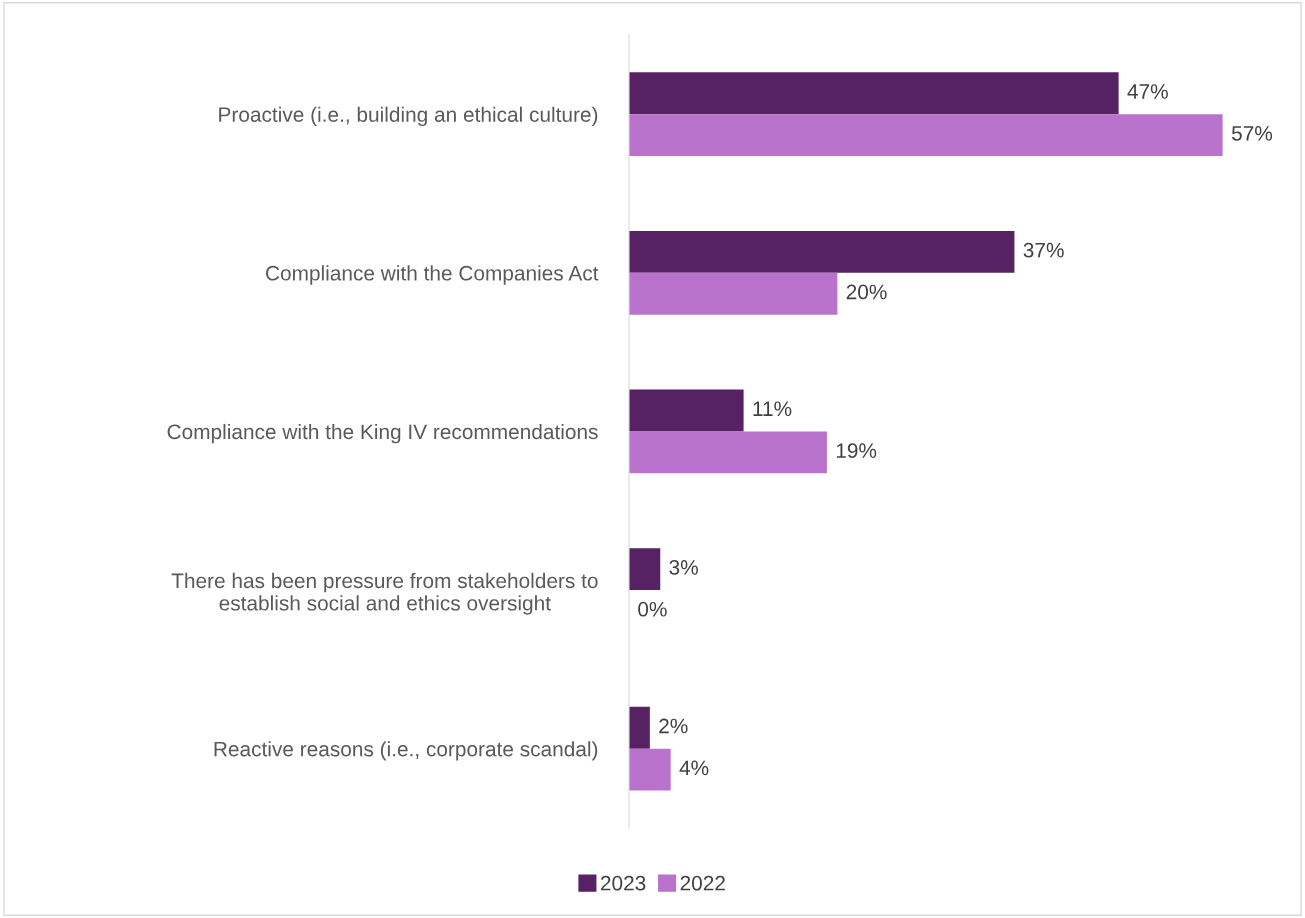 The height and width of the screenshot is (918, 1305). Describe the element at coordinates (384, 593) in the screenshot. I see `y-tick-label: There has been pressure from stakeholders to establish social and ethics oversight` at that location.